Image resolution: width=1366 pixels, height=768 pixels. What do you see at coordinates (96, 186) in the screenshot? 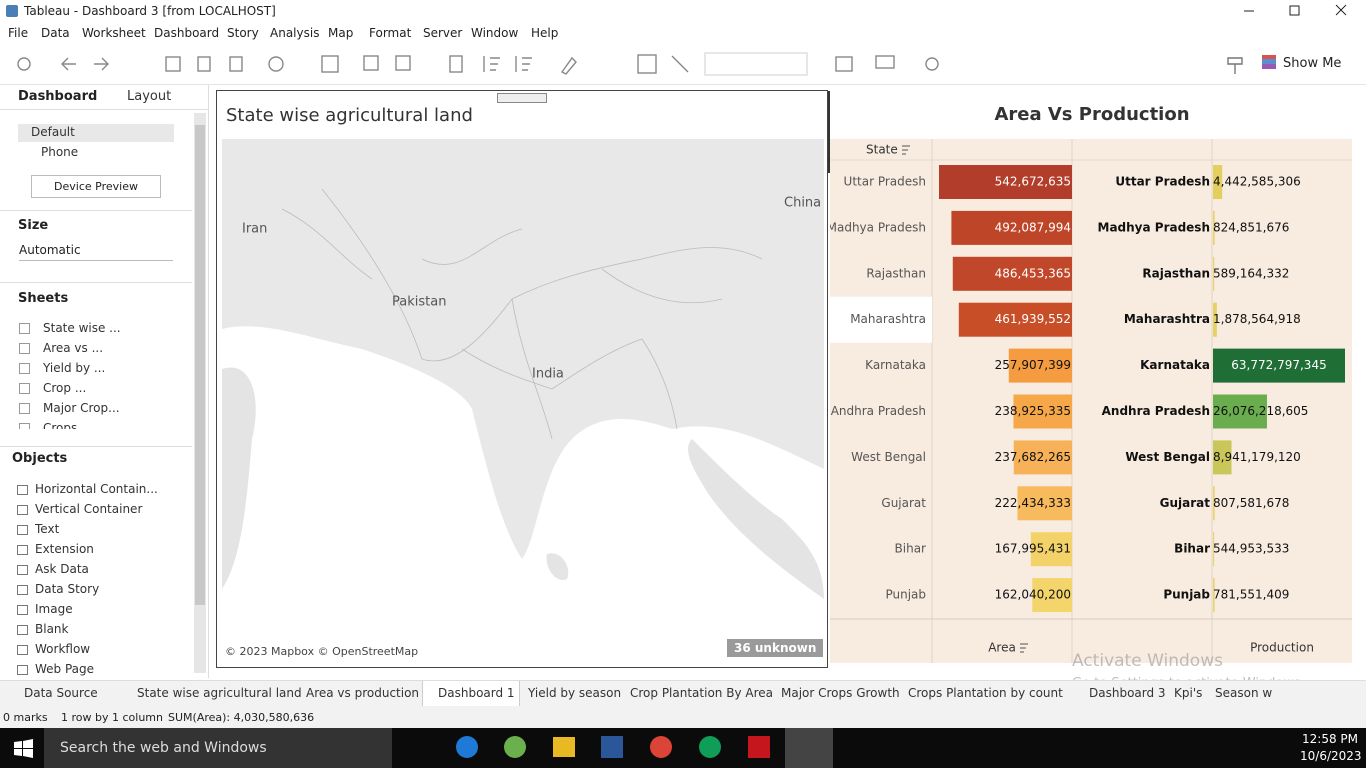
I see `device-preview-button: Device Preview` at bounding box center [96, 186].